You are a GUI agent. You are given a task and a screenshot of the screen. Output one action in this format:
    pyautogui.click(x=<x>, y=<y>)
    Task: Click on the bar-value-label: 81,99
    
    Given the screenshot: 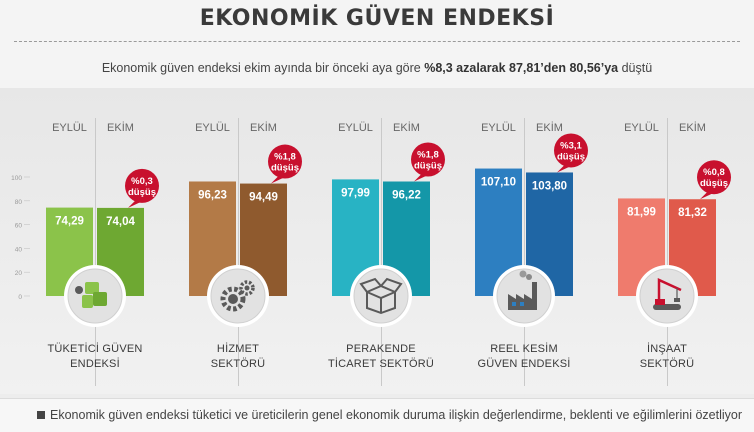 What is the action you would take?
    pyautogui.click(x=641, y=212)
    